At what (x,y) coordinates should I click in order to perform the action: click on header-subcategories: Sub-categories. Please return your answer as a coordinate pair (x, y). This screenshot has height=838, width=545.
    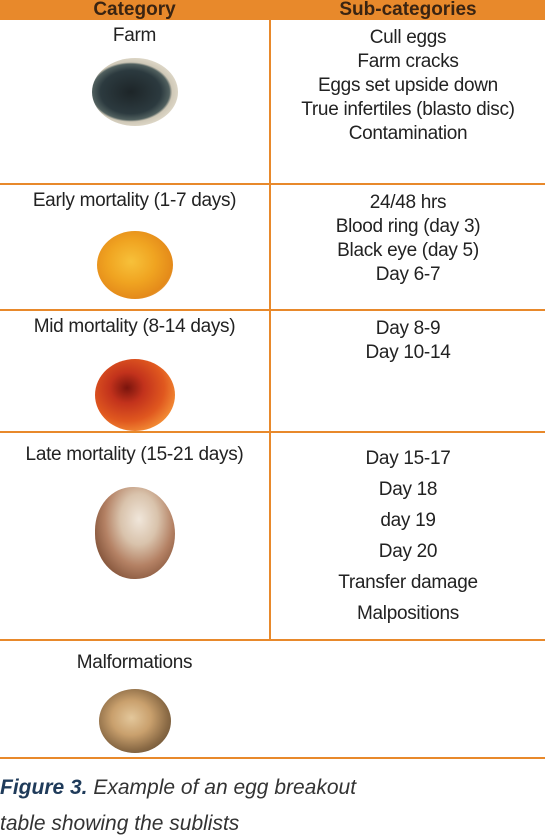
    Looking at the image, I should click on (407, 10).